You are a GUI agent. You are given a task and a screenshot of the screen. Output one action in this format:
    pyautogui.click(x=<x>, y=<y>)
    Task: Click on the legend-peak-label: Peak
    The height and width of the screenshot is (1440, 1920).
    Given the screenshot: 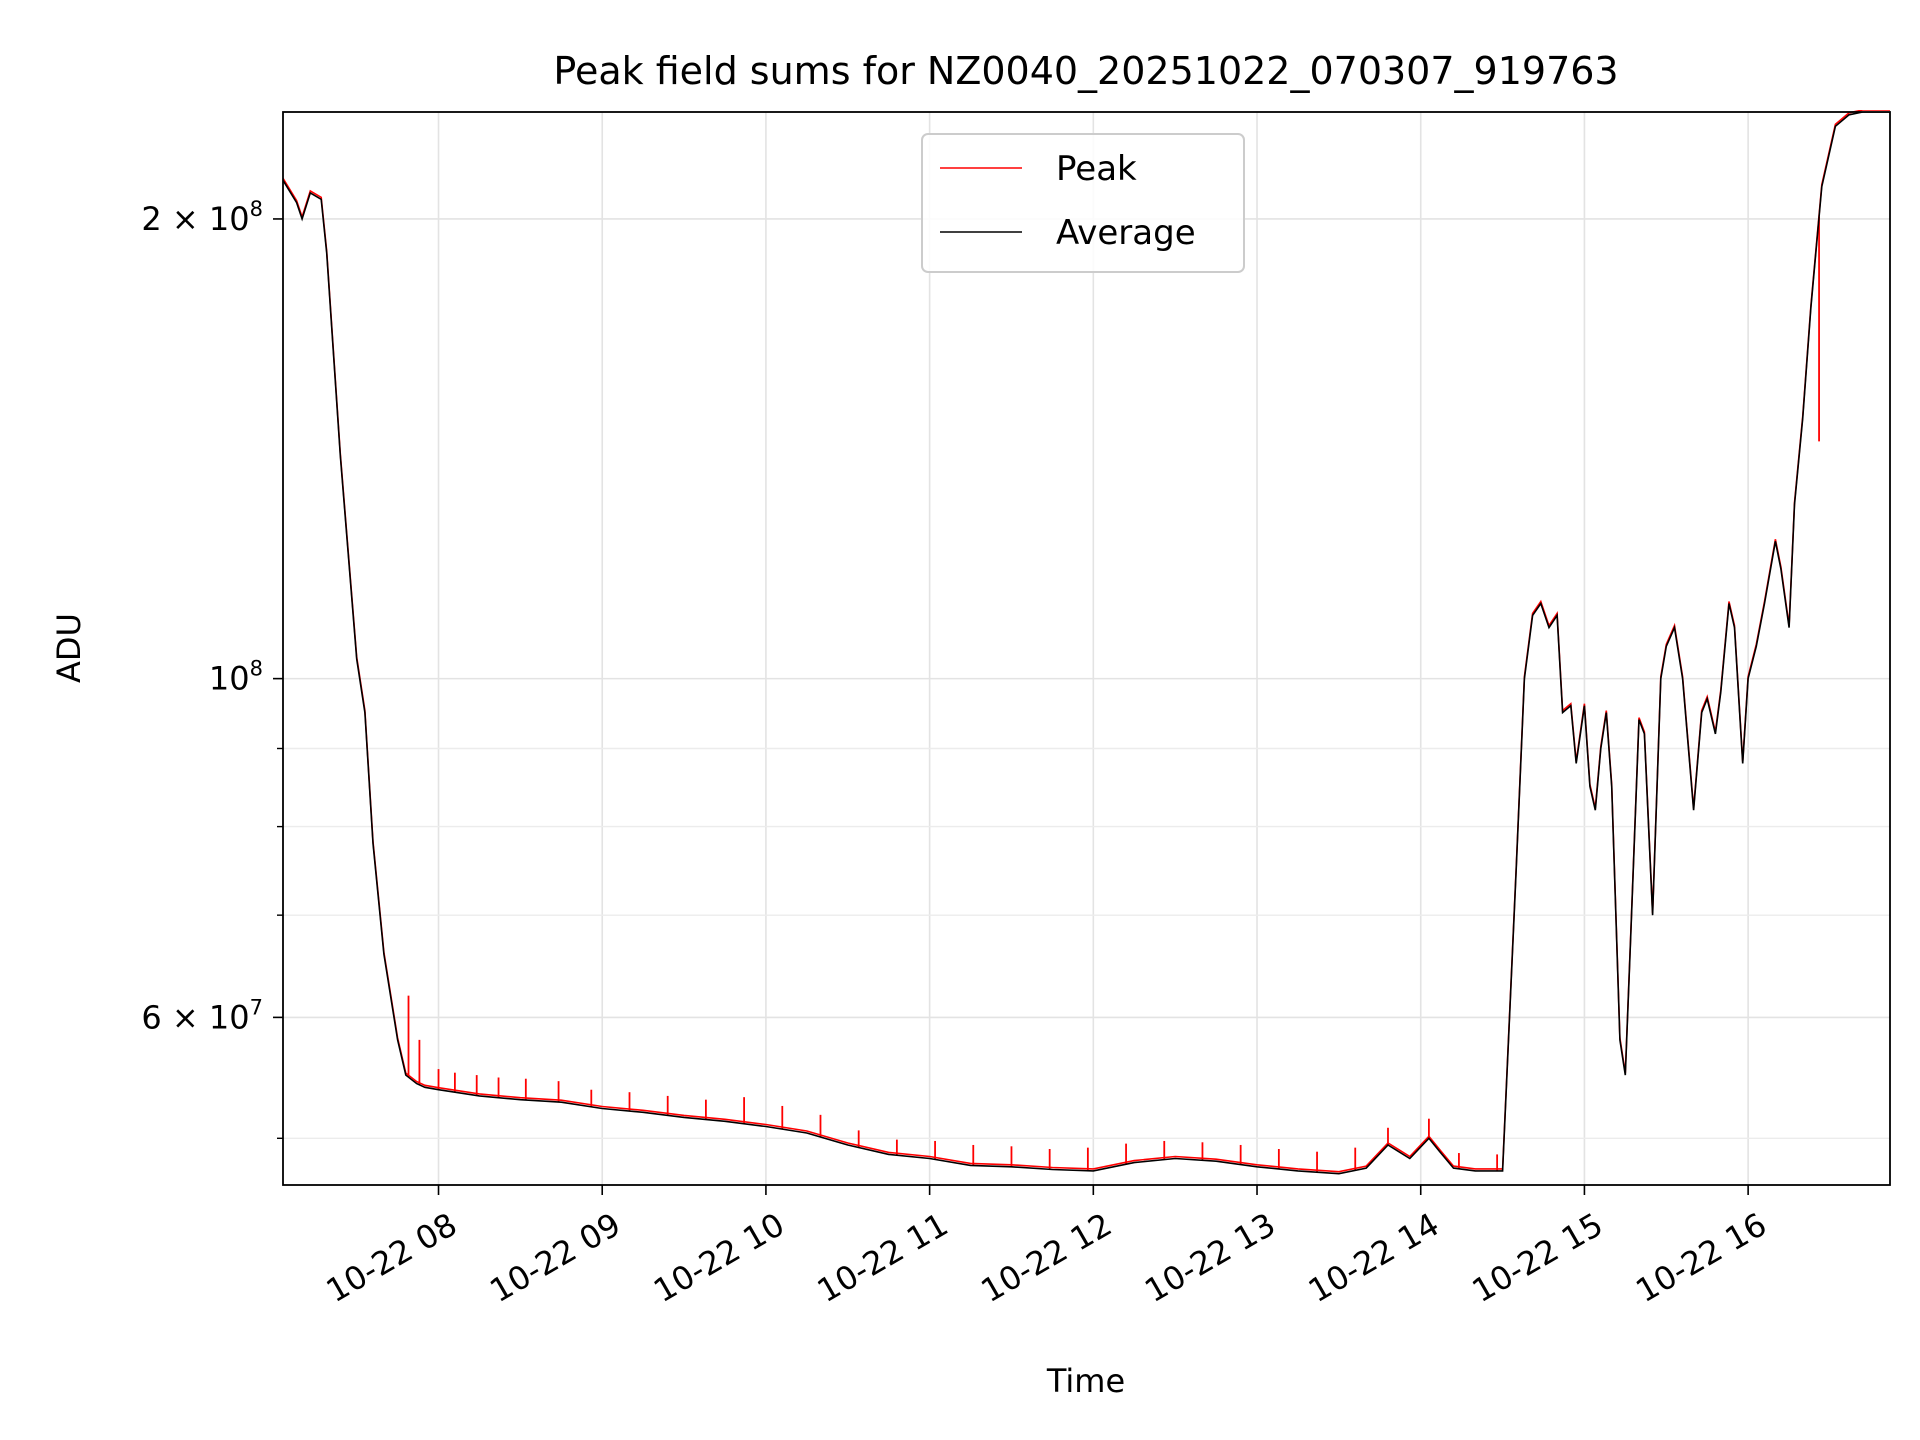 What is the action you would take?
    pyautogui.click(x=1096, y=169)
    